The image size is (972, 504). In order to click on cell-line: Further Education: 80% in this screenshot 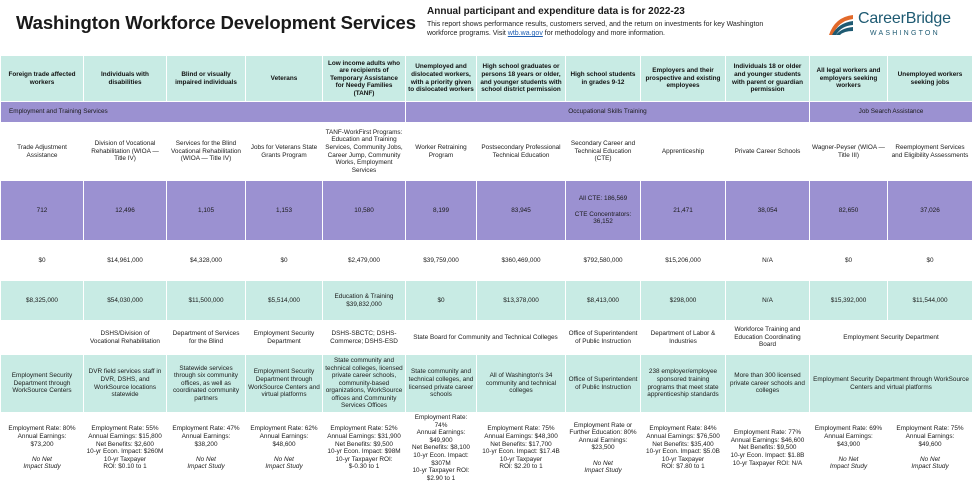, I will do `click(603, 433)`.